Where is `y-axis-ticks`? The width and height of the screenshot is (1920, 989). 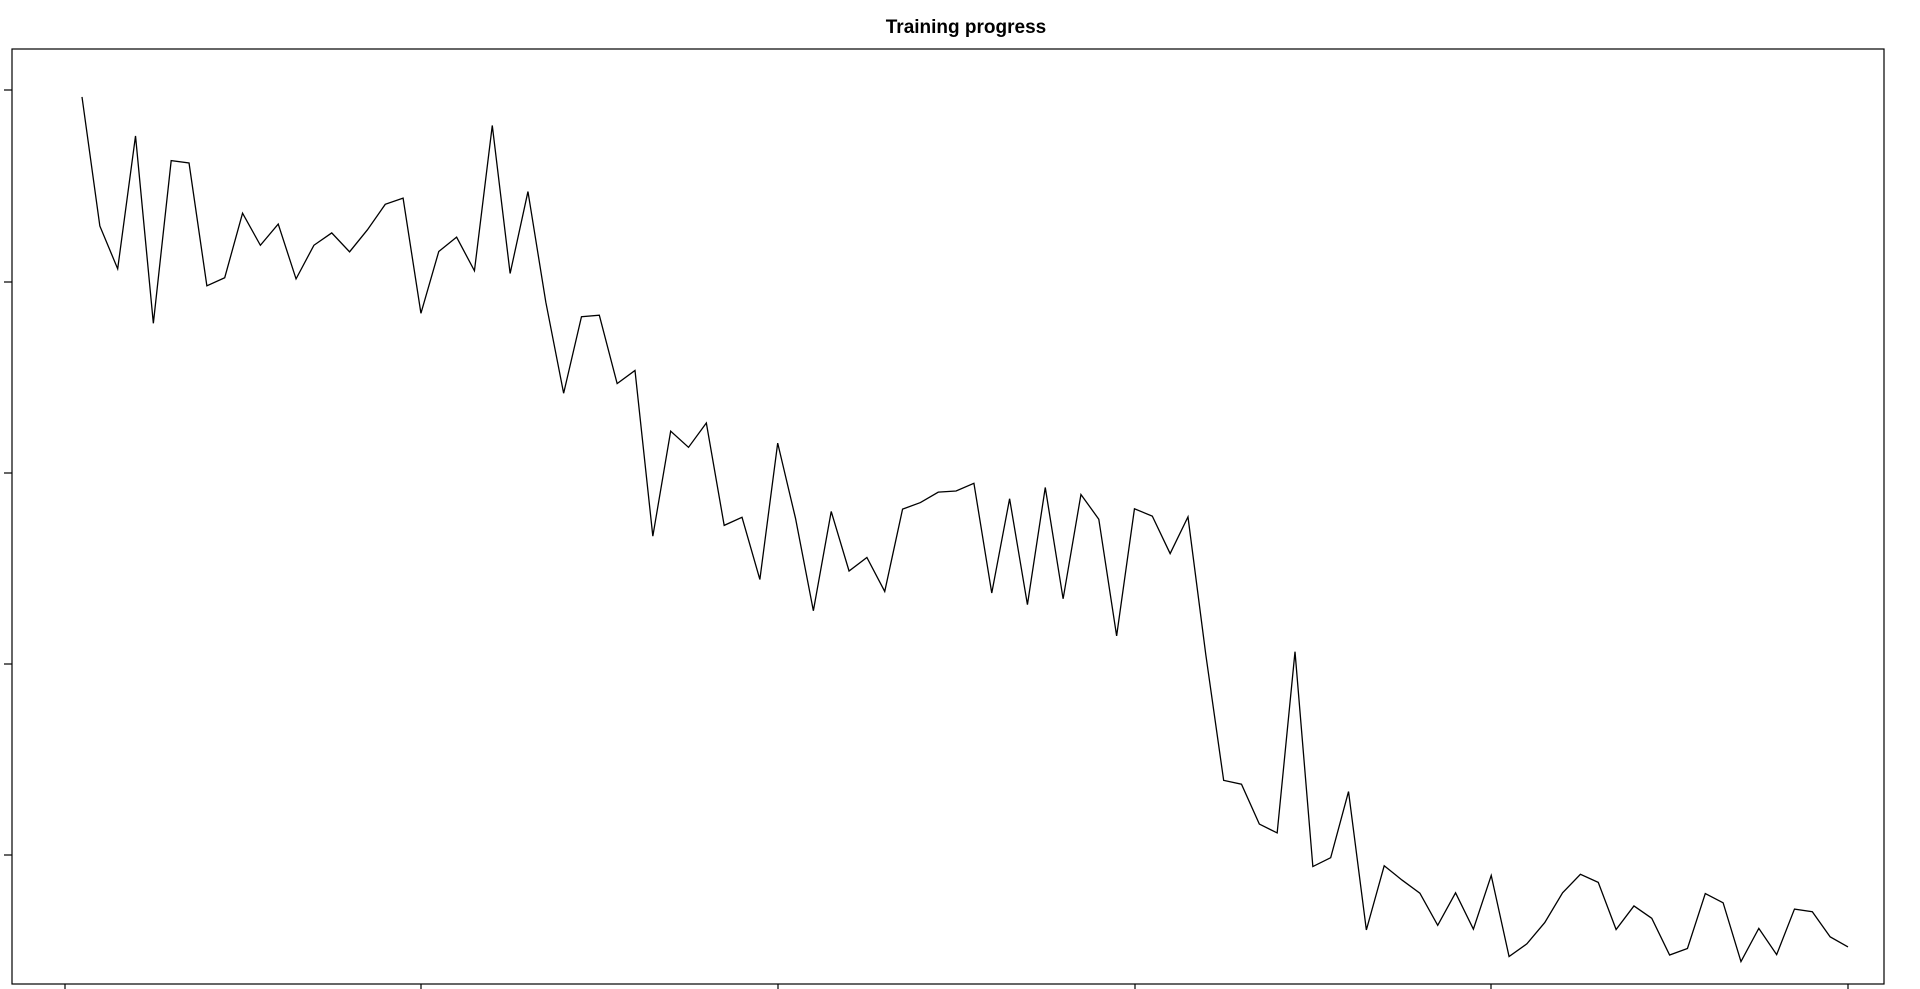 y-axis-ticks is located at coordinates (8, 472).